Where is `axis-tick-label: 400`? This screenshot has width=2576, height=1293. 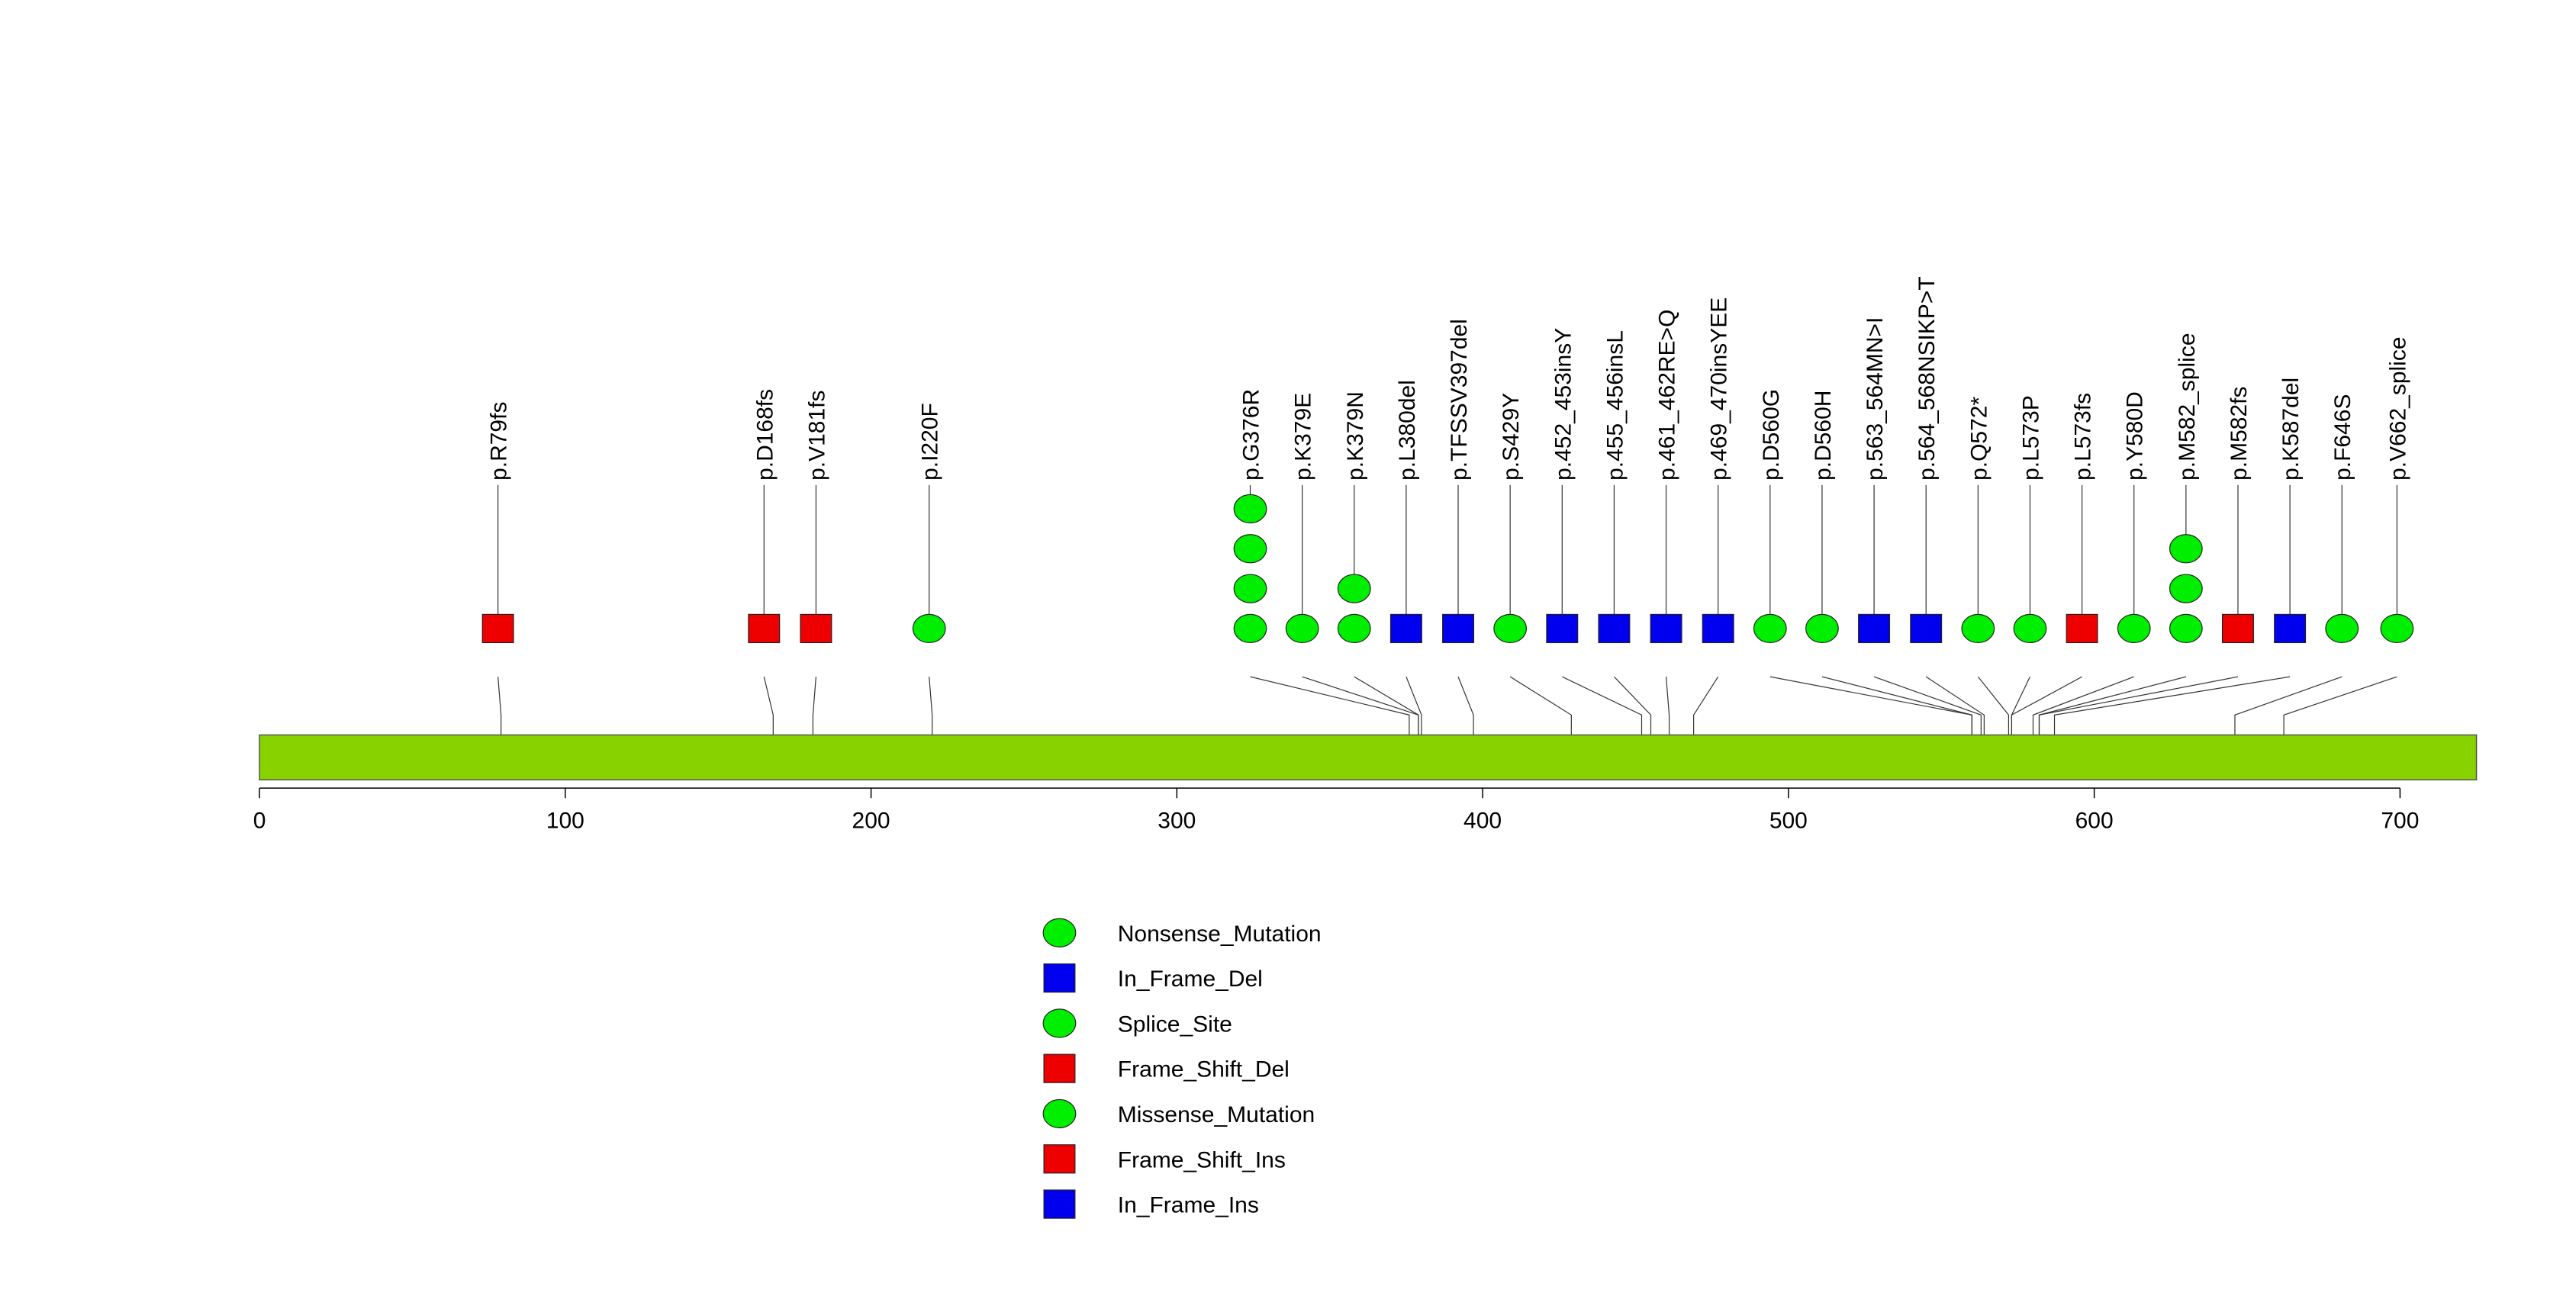 axis-tick-label: 400 is located at coordinates (1482, 820).